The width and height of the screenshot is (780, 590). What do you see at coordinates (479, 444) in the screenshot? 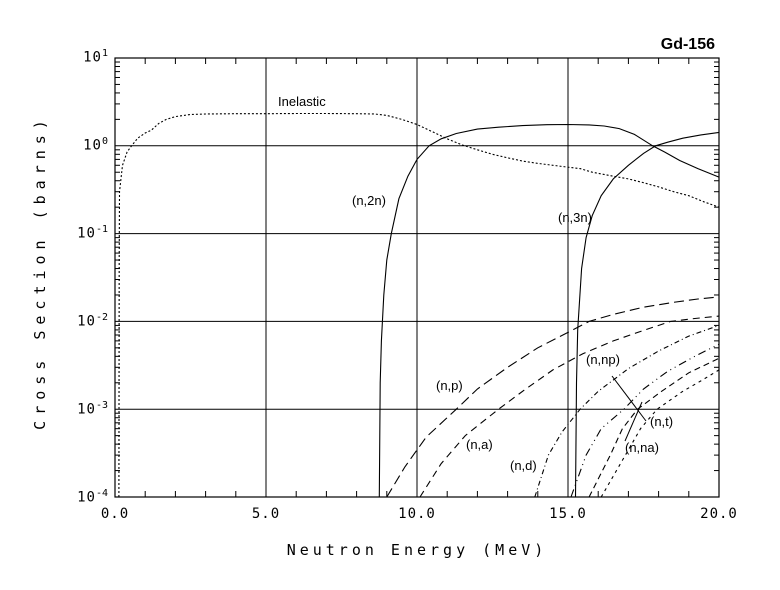
I see `curve-label-na: (n,a)` at bounding box center [479, 444].